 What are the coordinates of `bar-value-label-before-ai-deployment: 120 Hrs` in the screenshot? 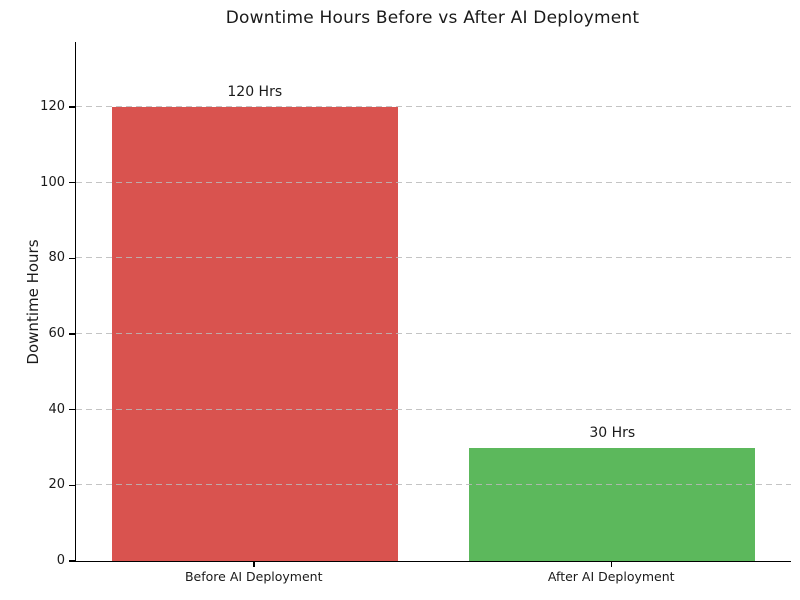 It's located at (255, 92).